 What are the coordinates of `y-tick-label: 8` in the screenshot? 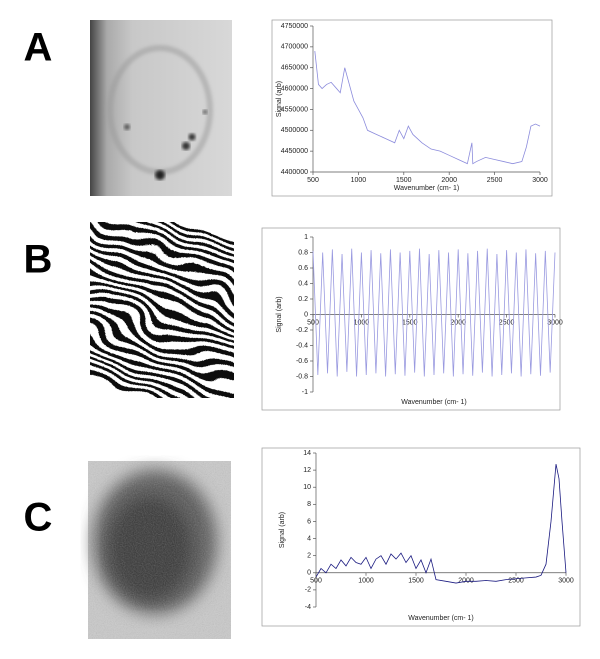 It's located at (309, 504).